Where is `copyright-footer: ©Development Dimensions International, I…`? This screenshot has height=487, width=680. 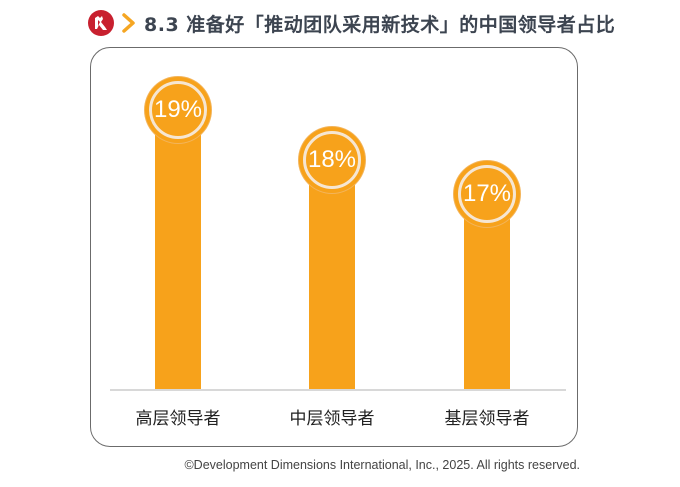 copyright-footer: ©Development Dimensions International, I… is located at coordinates (382, 465).